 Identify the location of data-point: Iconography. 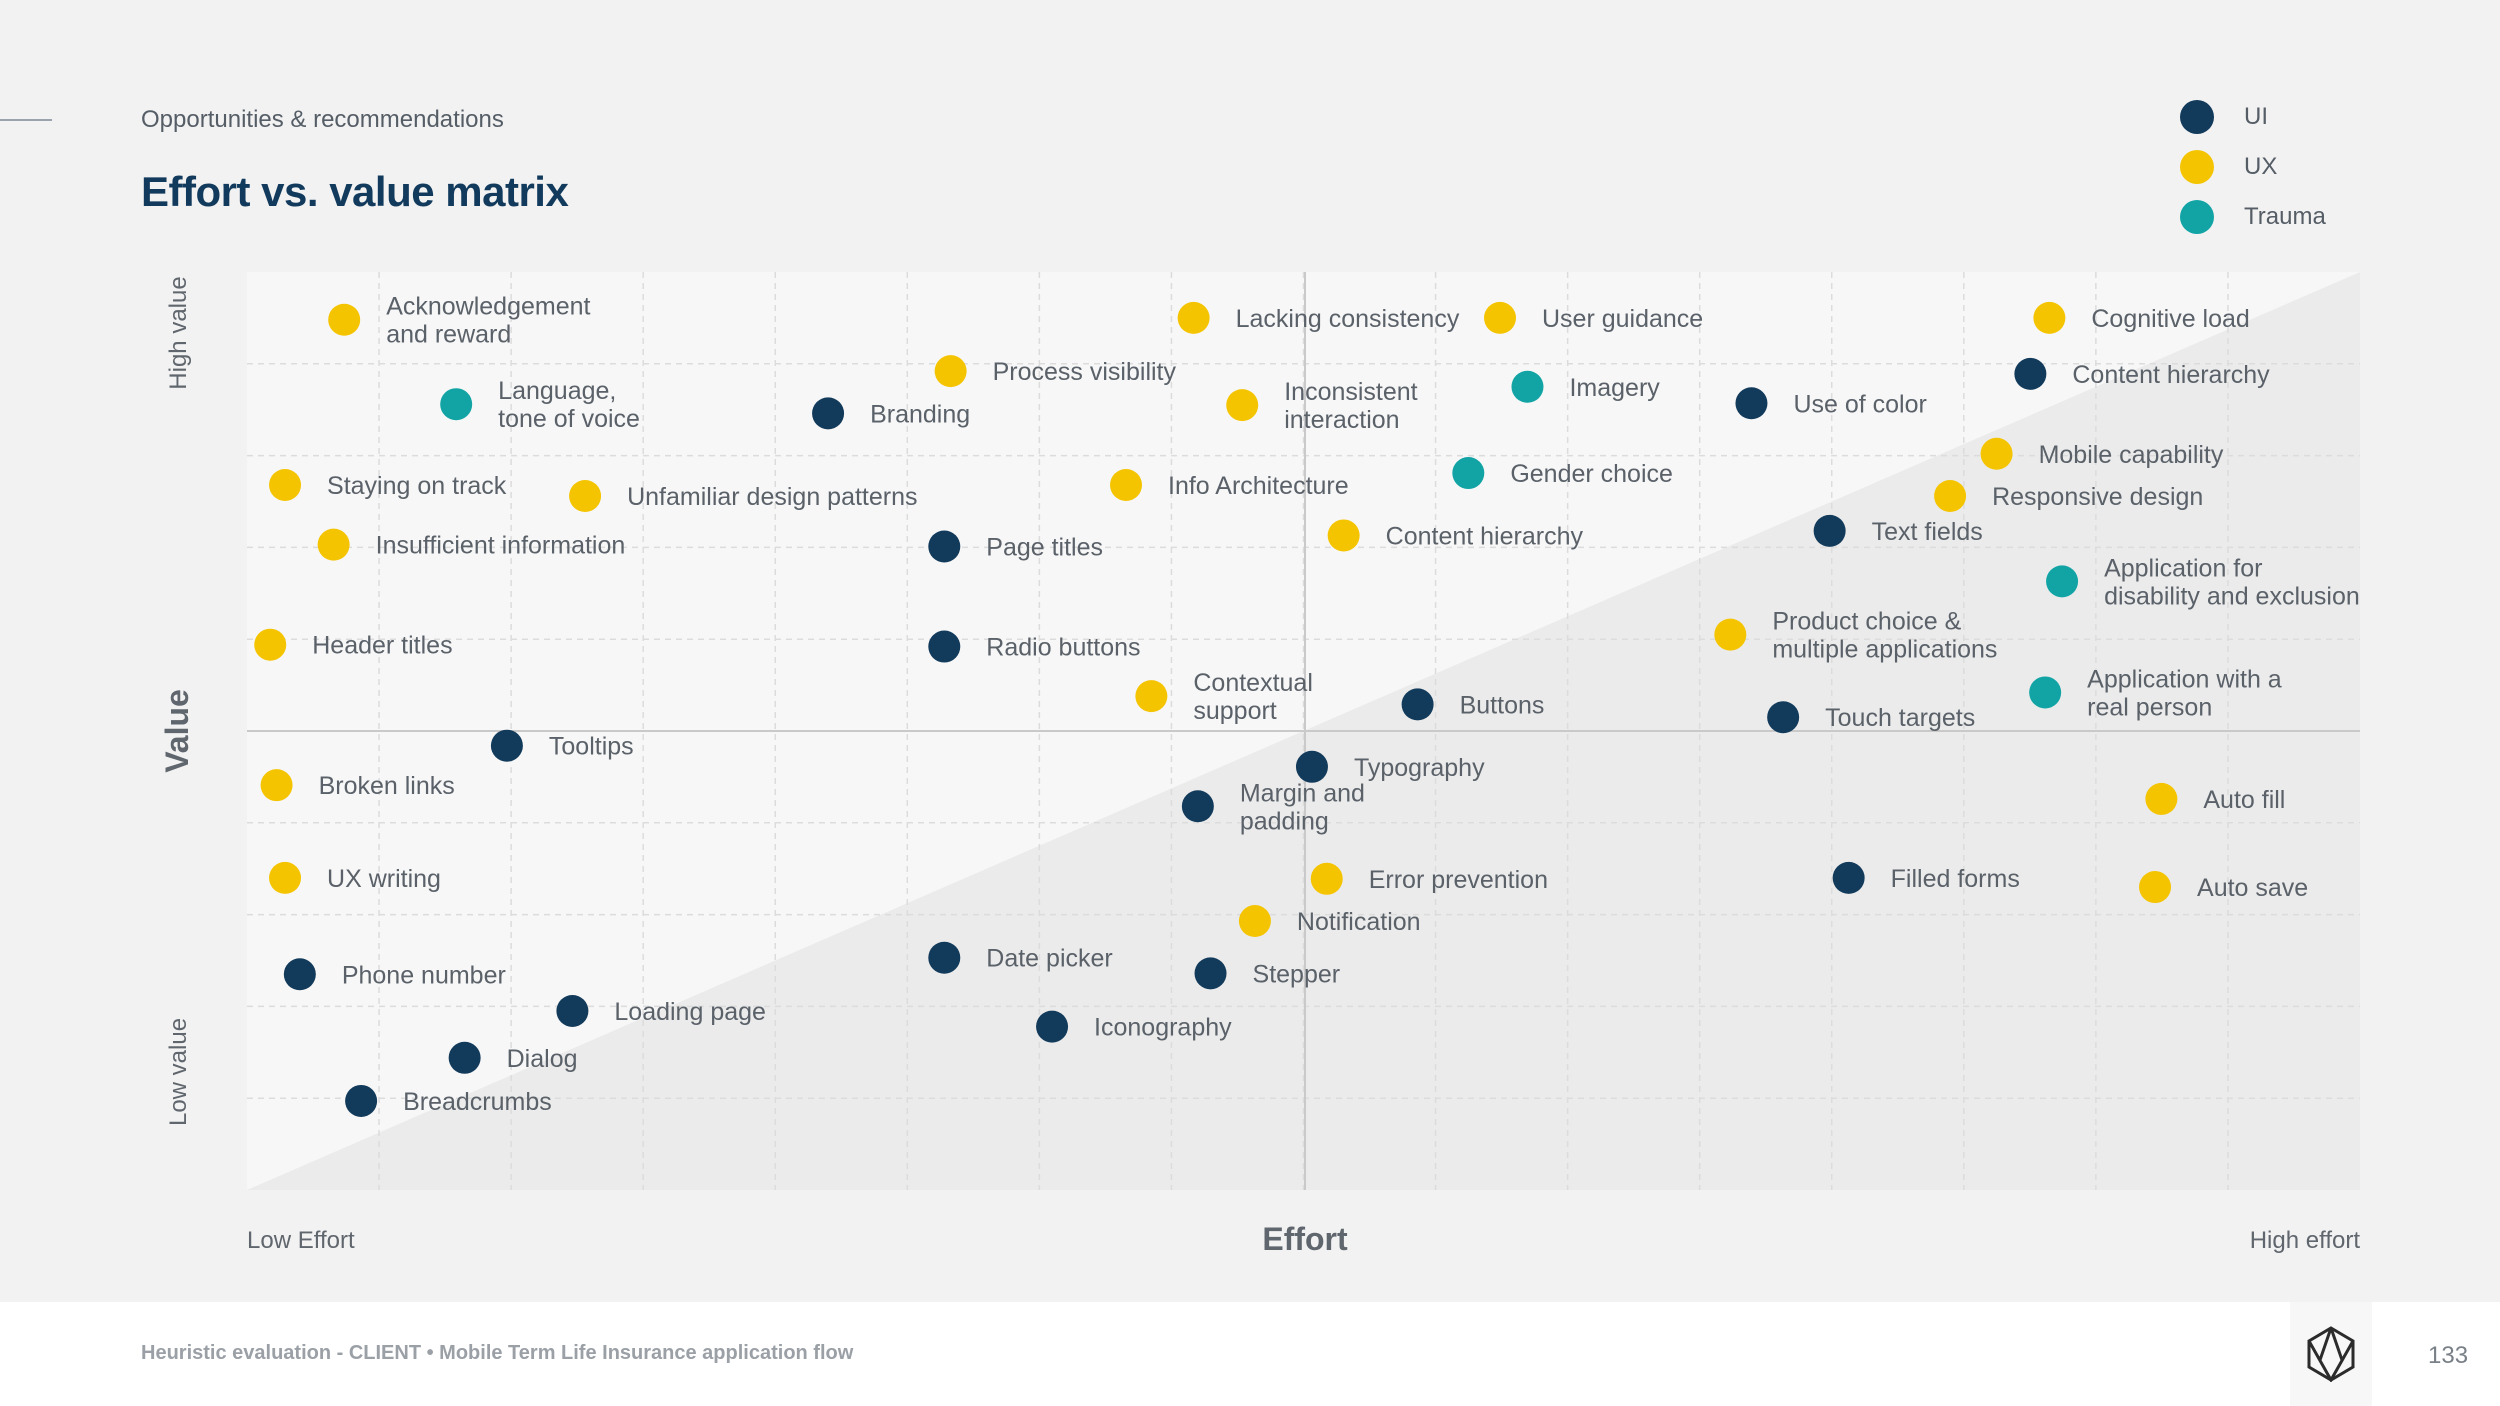
(1134, 1026).